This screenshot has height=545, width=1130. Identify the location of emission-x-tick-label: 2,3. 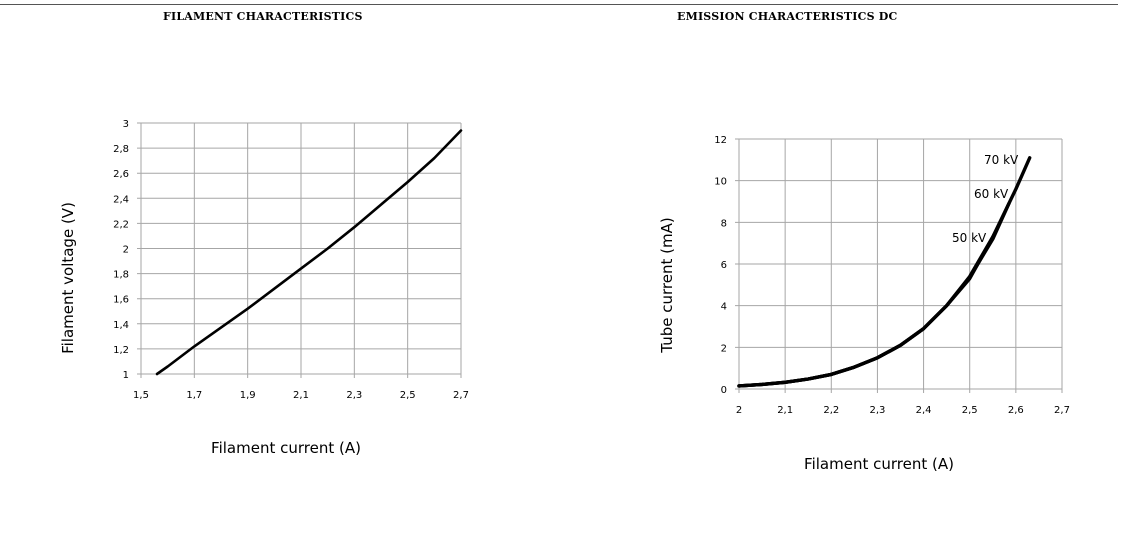
(877, 410).